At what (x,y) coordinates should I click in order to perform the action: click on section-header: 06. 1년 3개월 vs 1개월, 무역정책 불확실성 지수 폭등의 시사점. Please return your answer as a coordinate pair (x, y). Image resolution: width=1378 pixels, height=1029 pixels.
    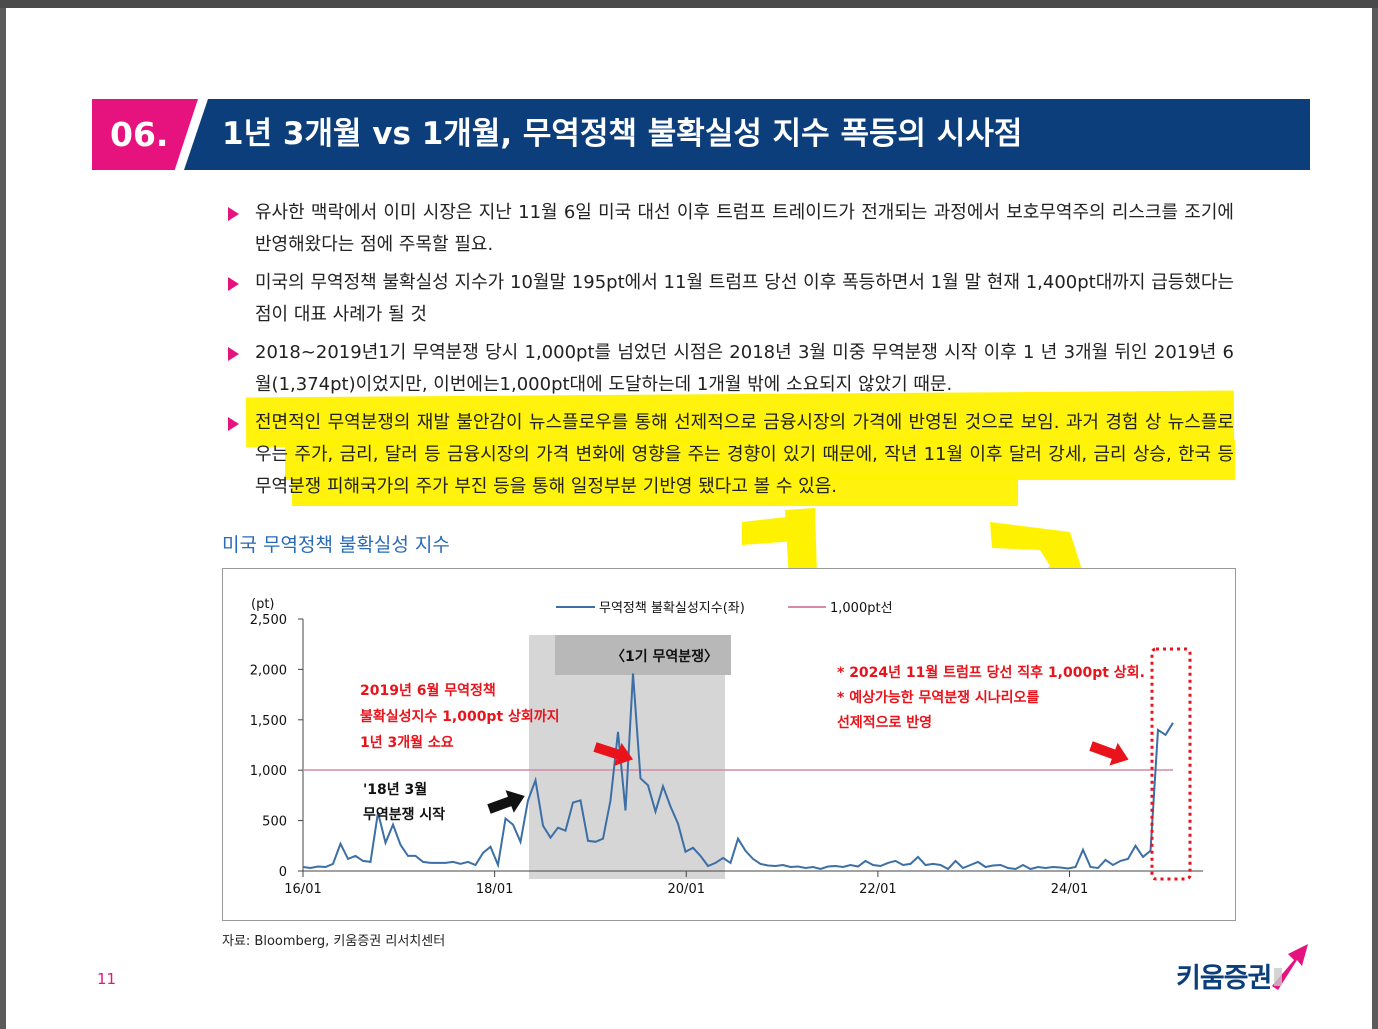
    Looking at the image, I should click on (701, 134).